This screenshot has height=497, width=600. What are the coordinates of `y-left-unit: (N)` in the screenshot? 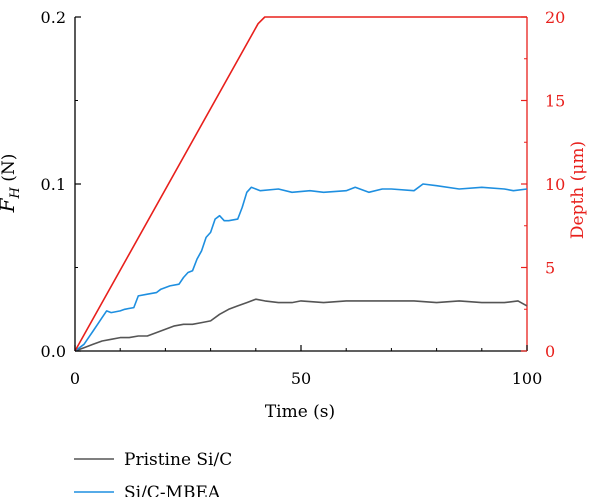 It's located at (9, 171).